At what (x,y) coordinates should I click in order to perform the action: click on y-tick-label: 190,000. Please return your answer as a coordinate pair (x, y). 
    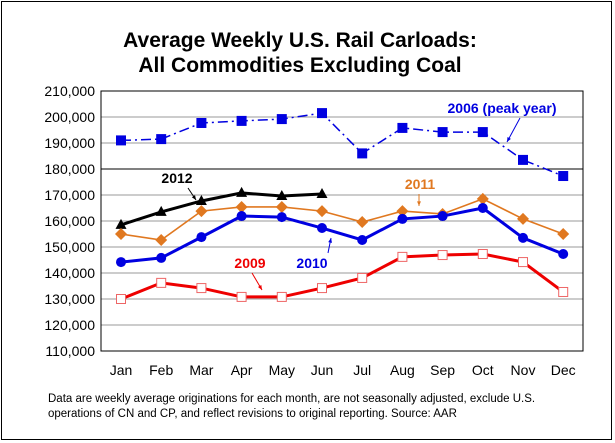
    Looking at the image, I should click on (69, 143).